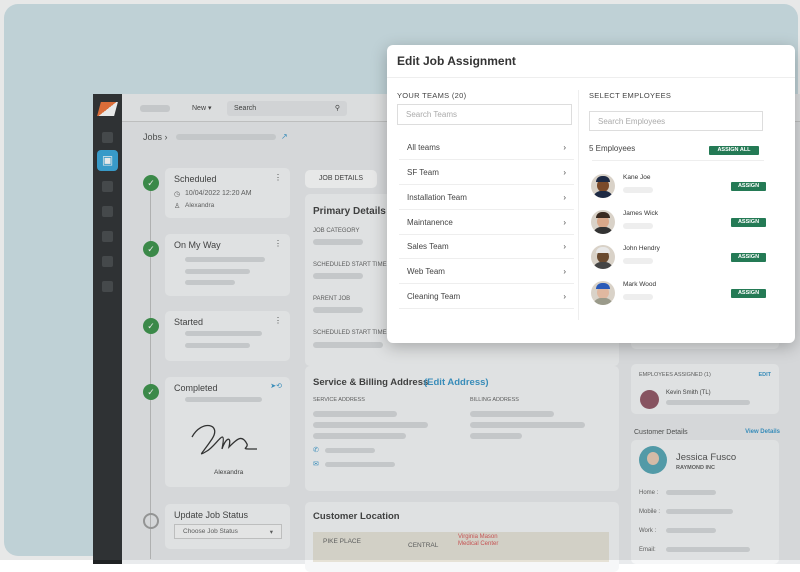 The image size is (800, 572). I want to click on team-item: All teams ›, so click(486, 148).